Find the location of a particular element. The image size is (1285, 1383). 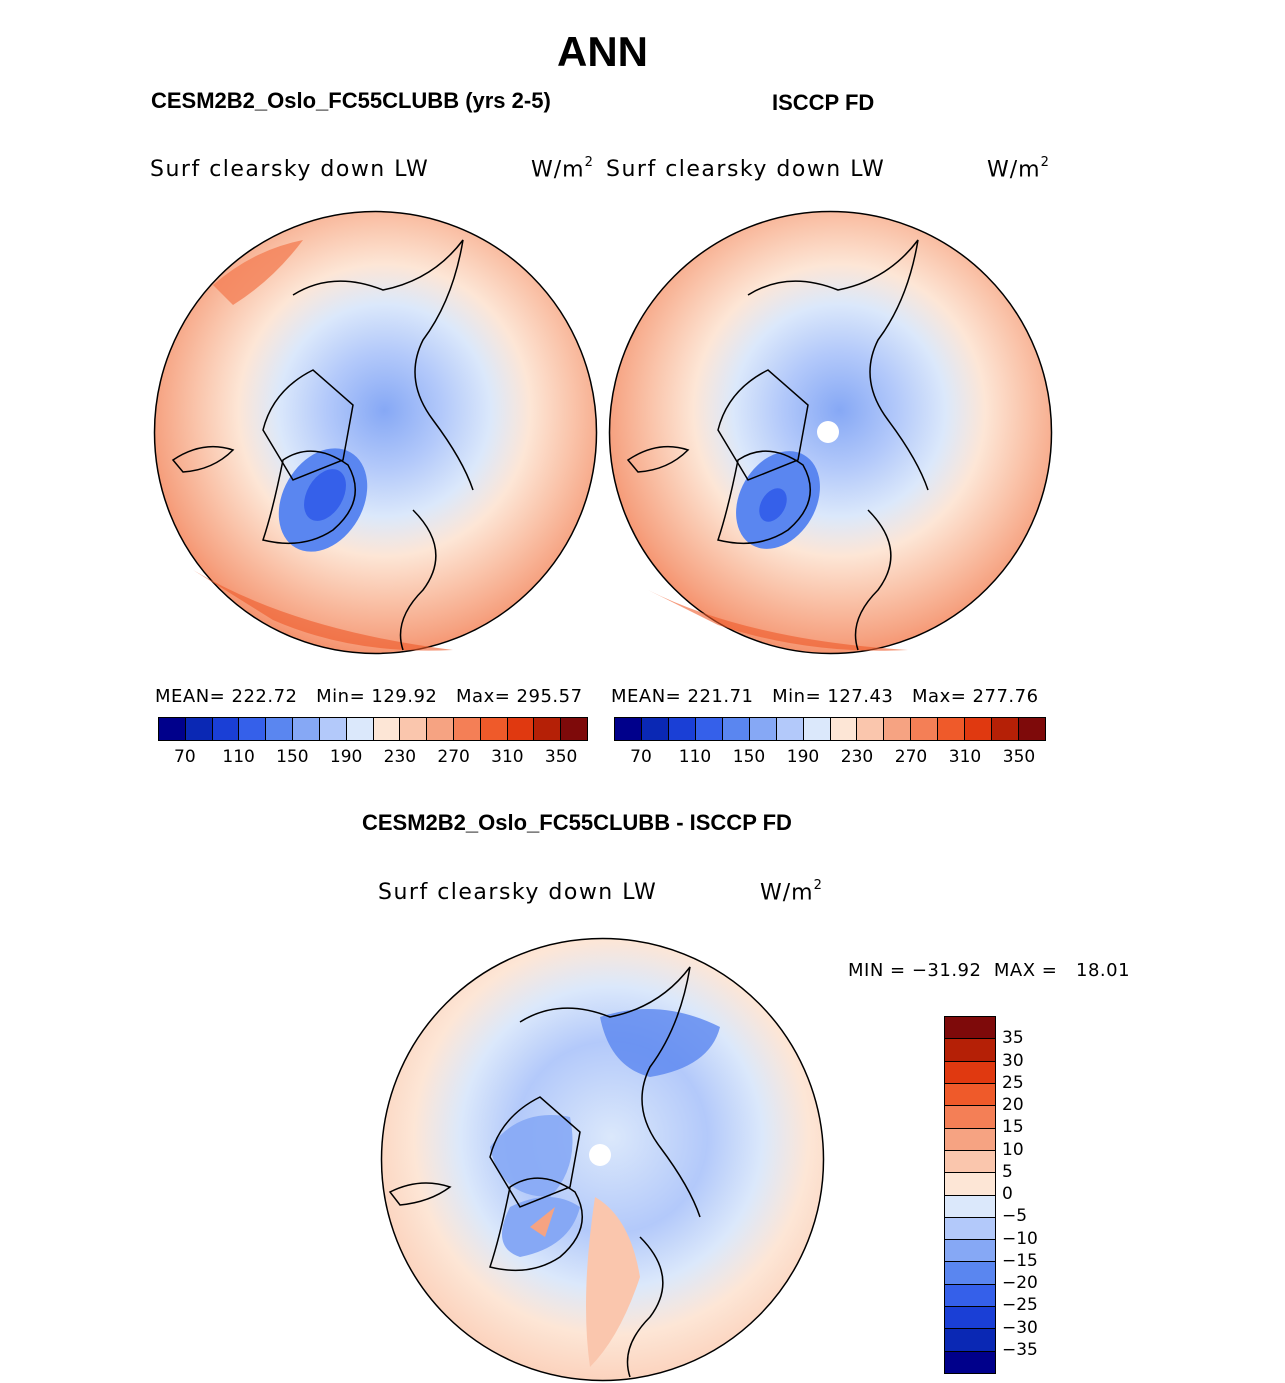

diff-greenland-warm is located at coordinates (542, 1222).